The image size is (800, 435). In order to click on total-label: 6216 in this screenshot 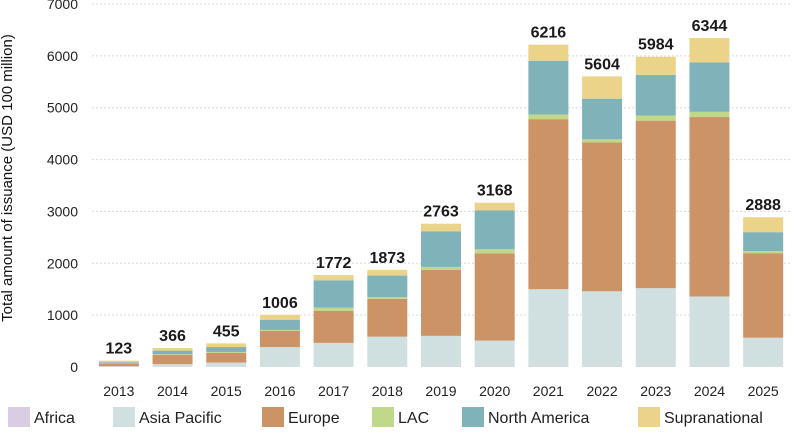, I will do `click(549, 33)`.